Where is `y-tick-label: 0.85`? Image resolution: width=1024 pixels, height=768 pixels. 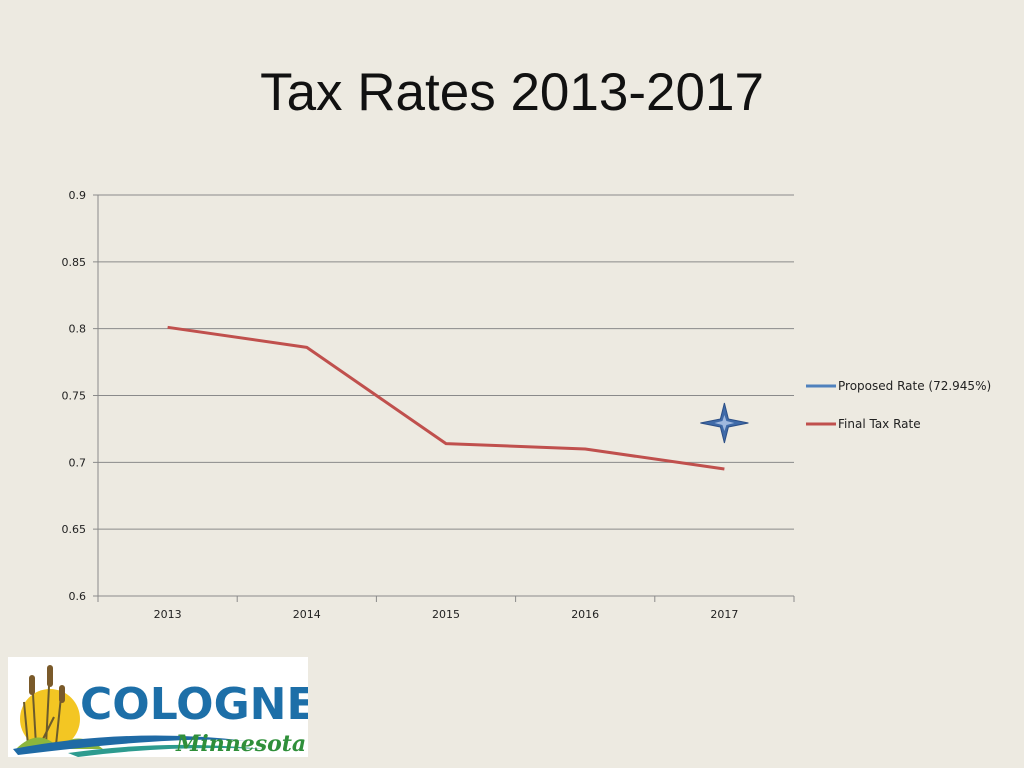 y-tick-label: 0.85 is located at coordinates (74, 262).